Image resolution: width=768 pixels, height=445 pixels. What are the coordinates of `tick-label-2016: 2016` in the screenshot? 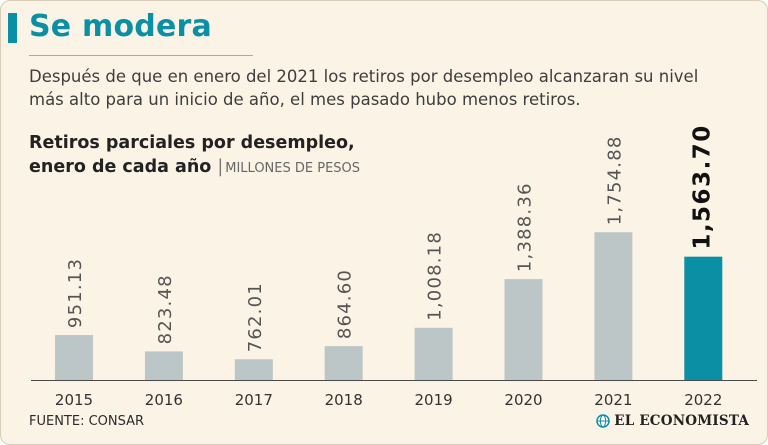 It's located at (164, 400).